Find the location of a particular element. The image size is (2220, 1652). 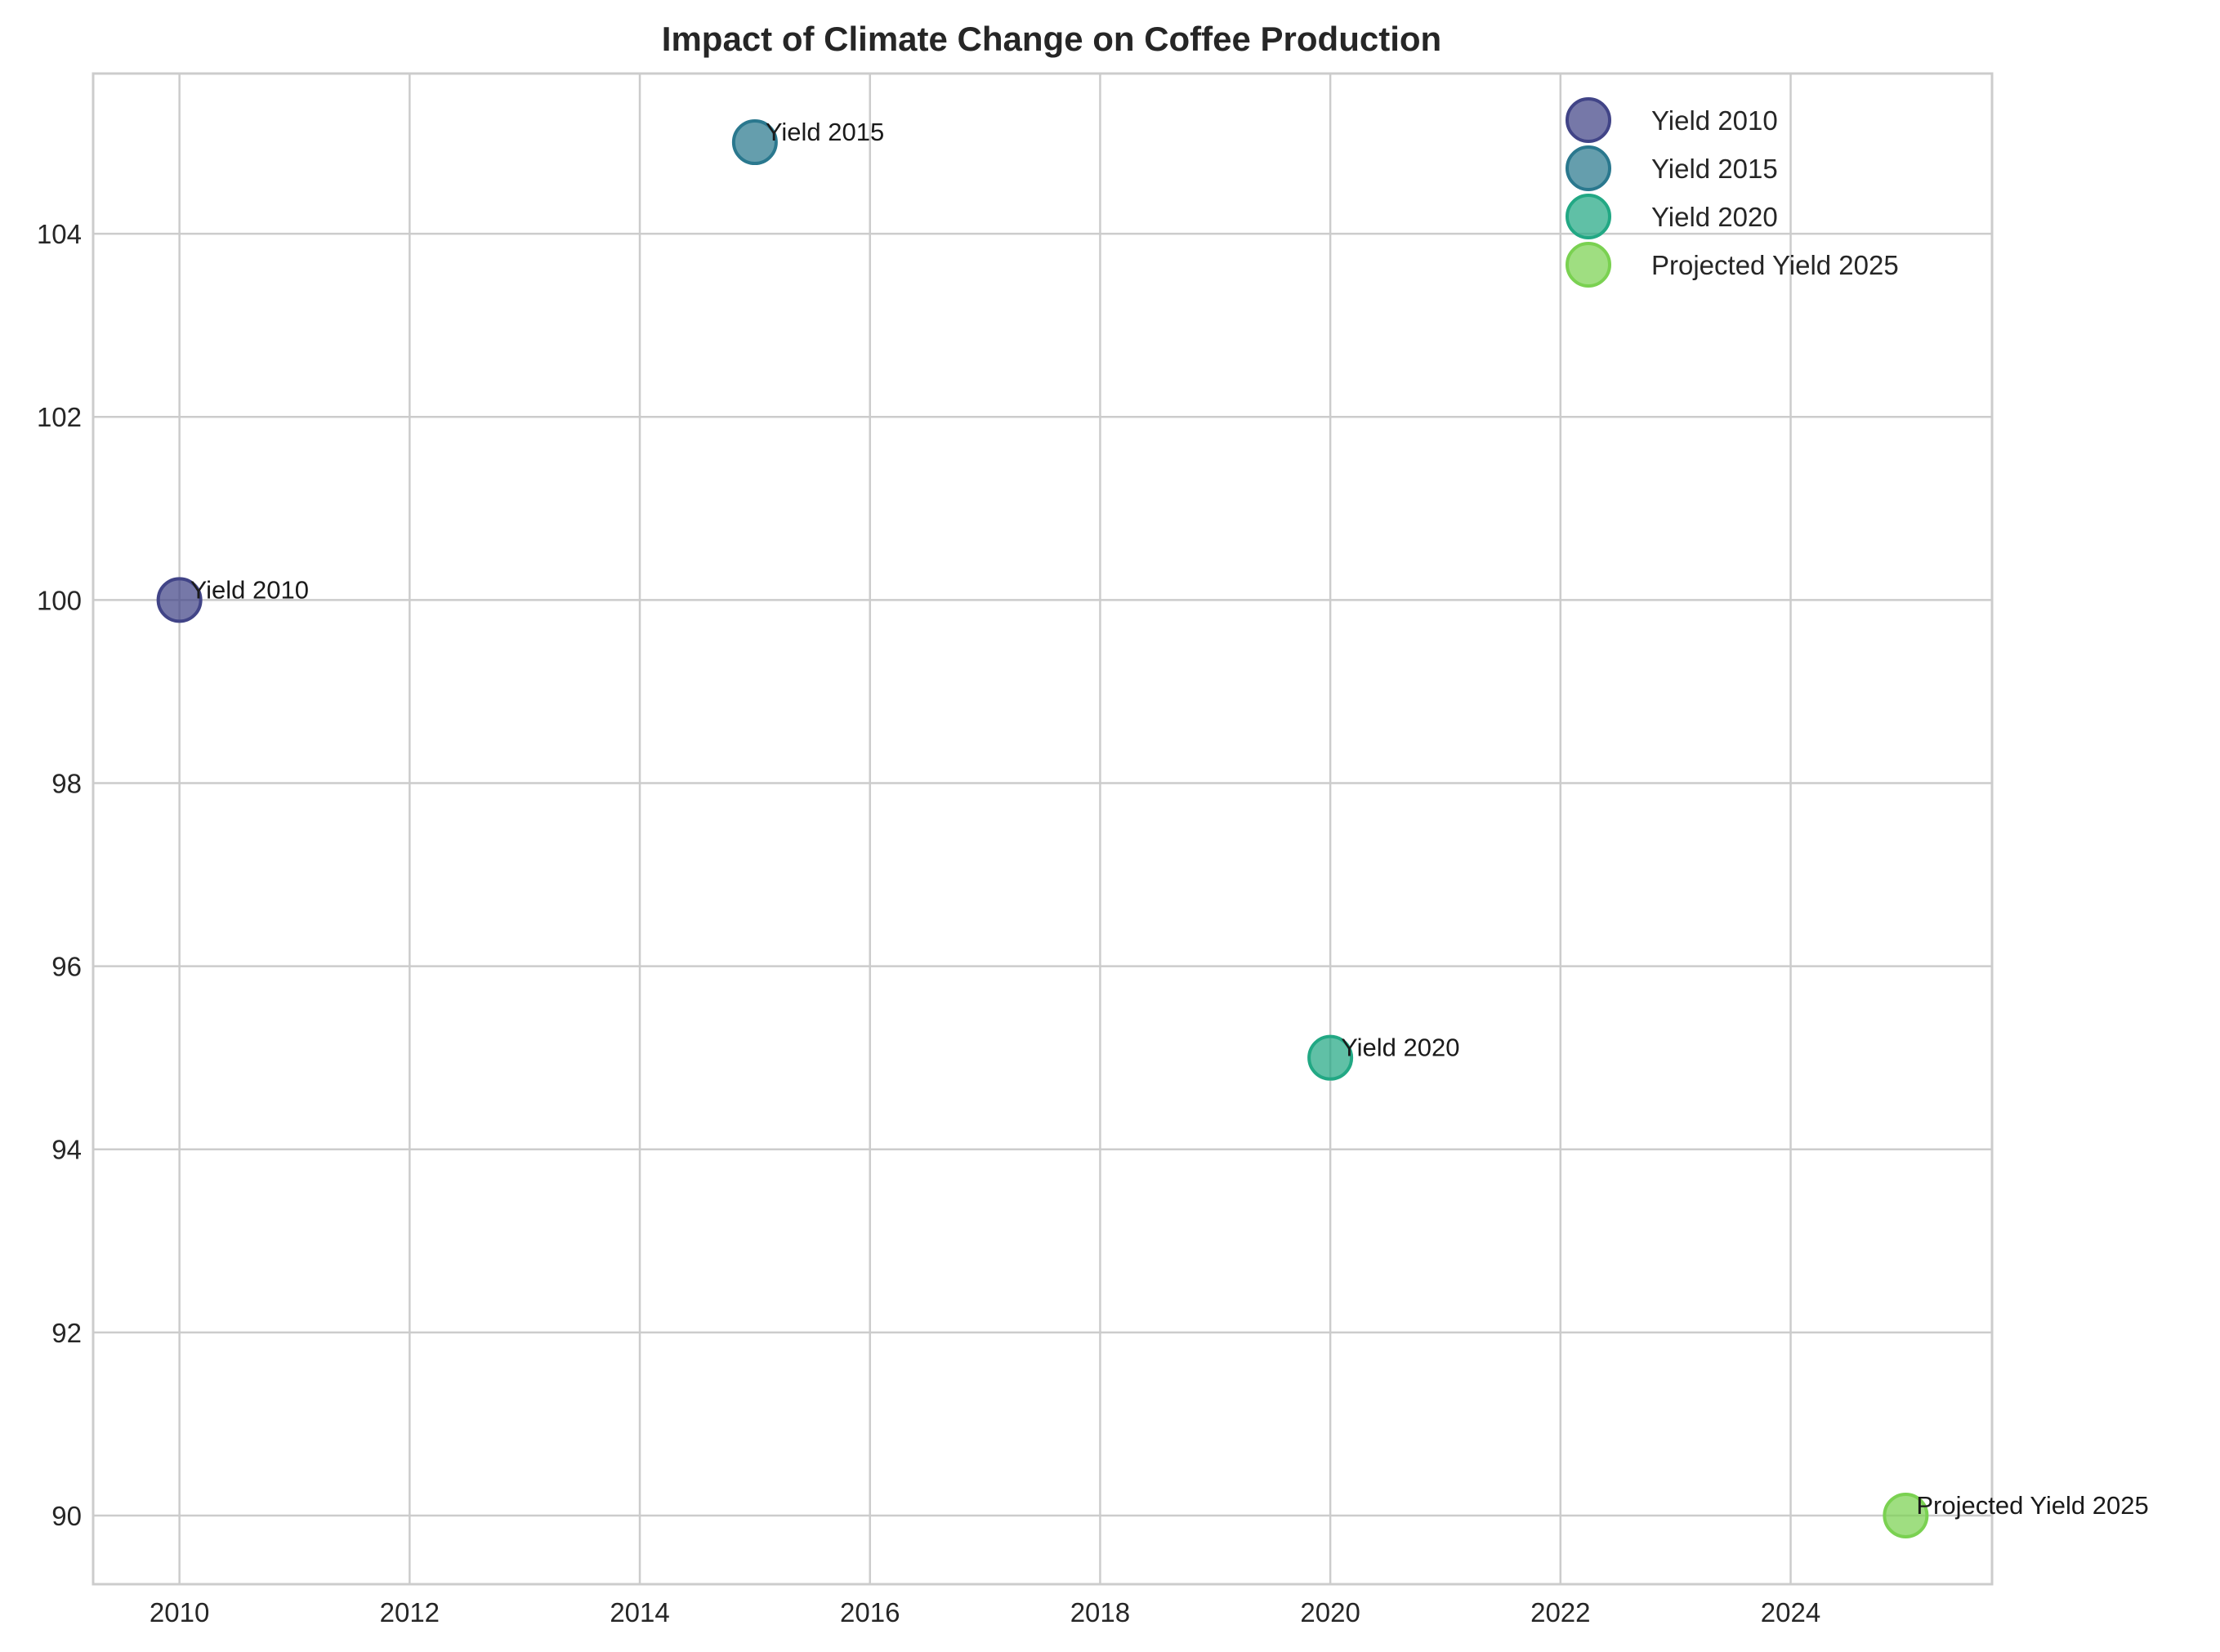

x-tick-label: 2010 is located at coordinates (179, 1612).